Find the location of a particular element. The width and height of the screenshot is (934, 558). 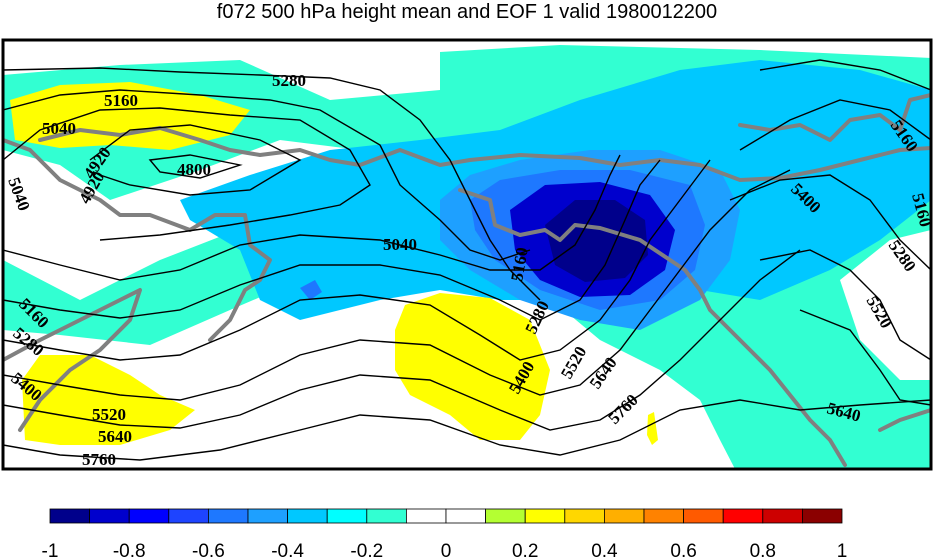

colorbar-tick-label: 0.4 is located at coordinates (604, 549).